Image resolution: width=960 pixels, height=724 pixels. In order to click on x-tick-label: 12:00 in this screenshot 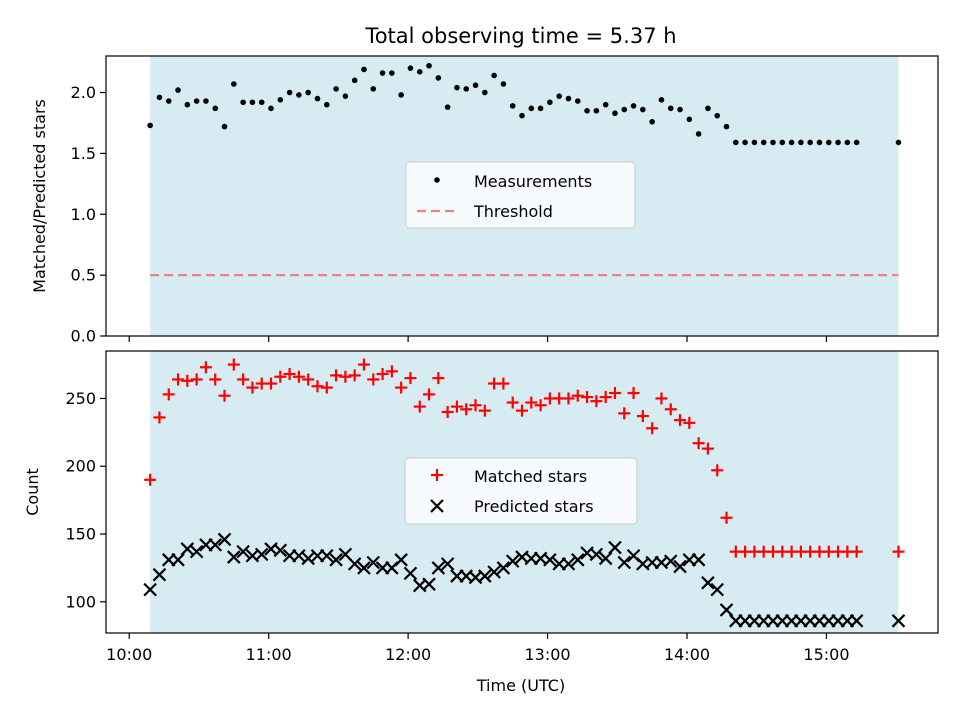, I will do `click(408, 654)`.